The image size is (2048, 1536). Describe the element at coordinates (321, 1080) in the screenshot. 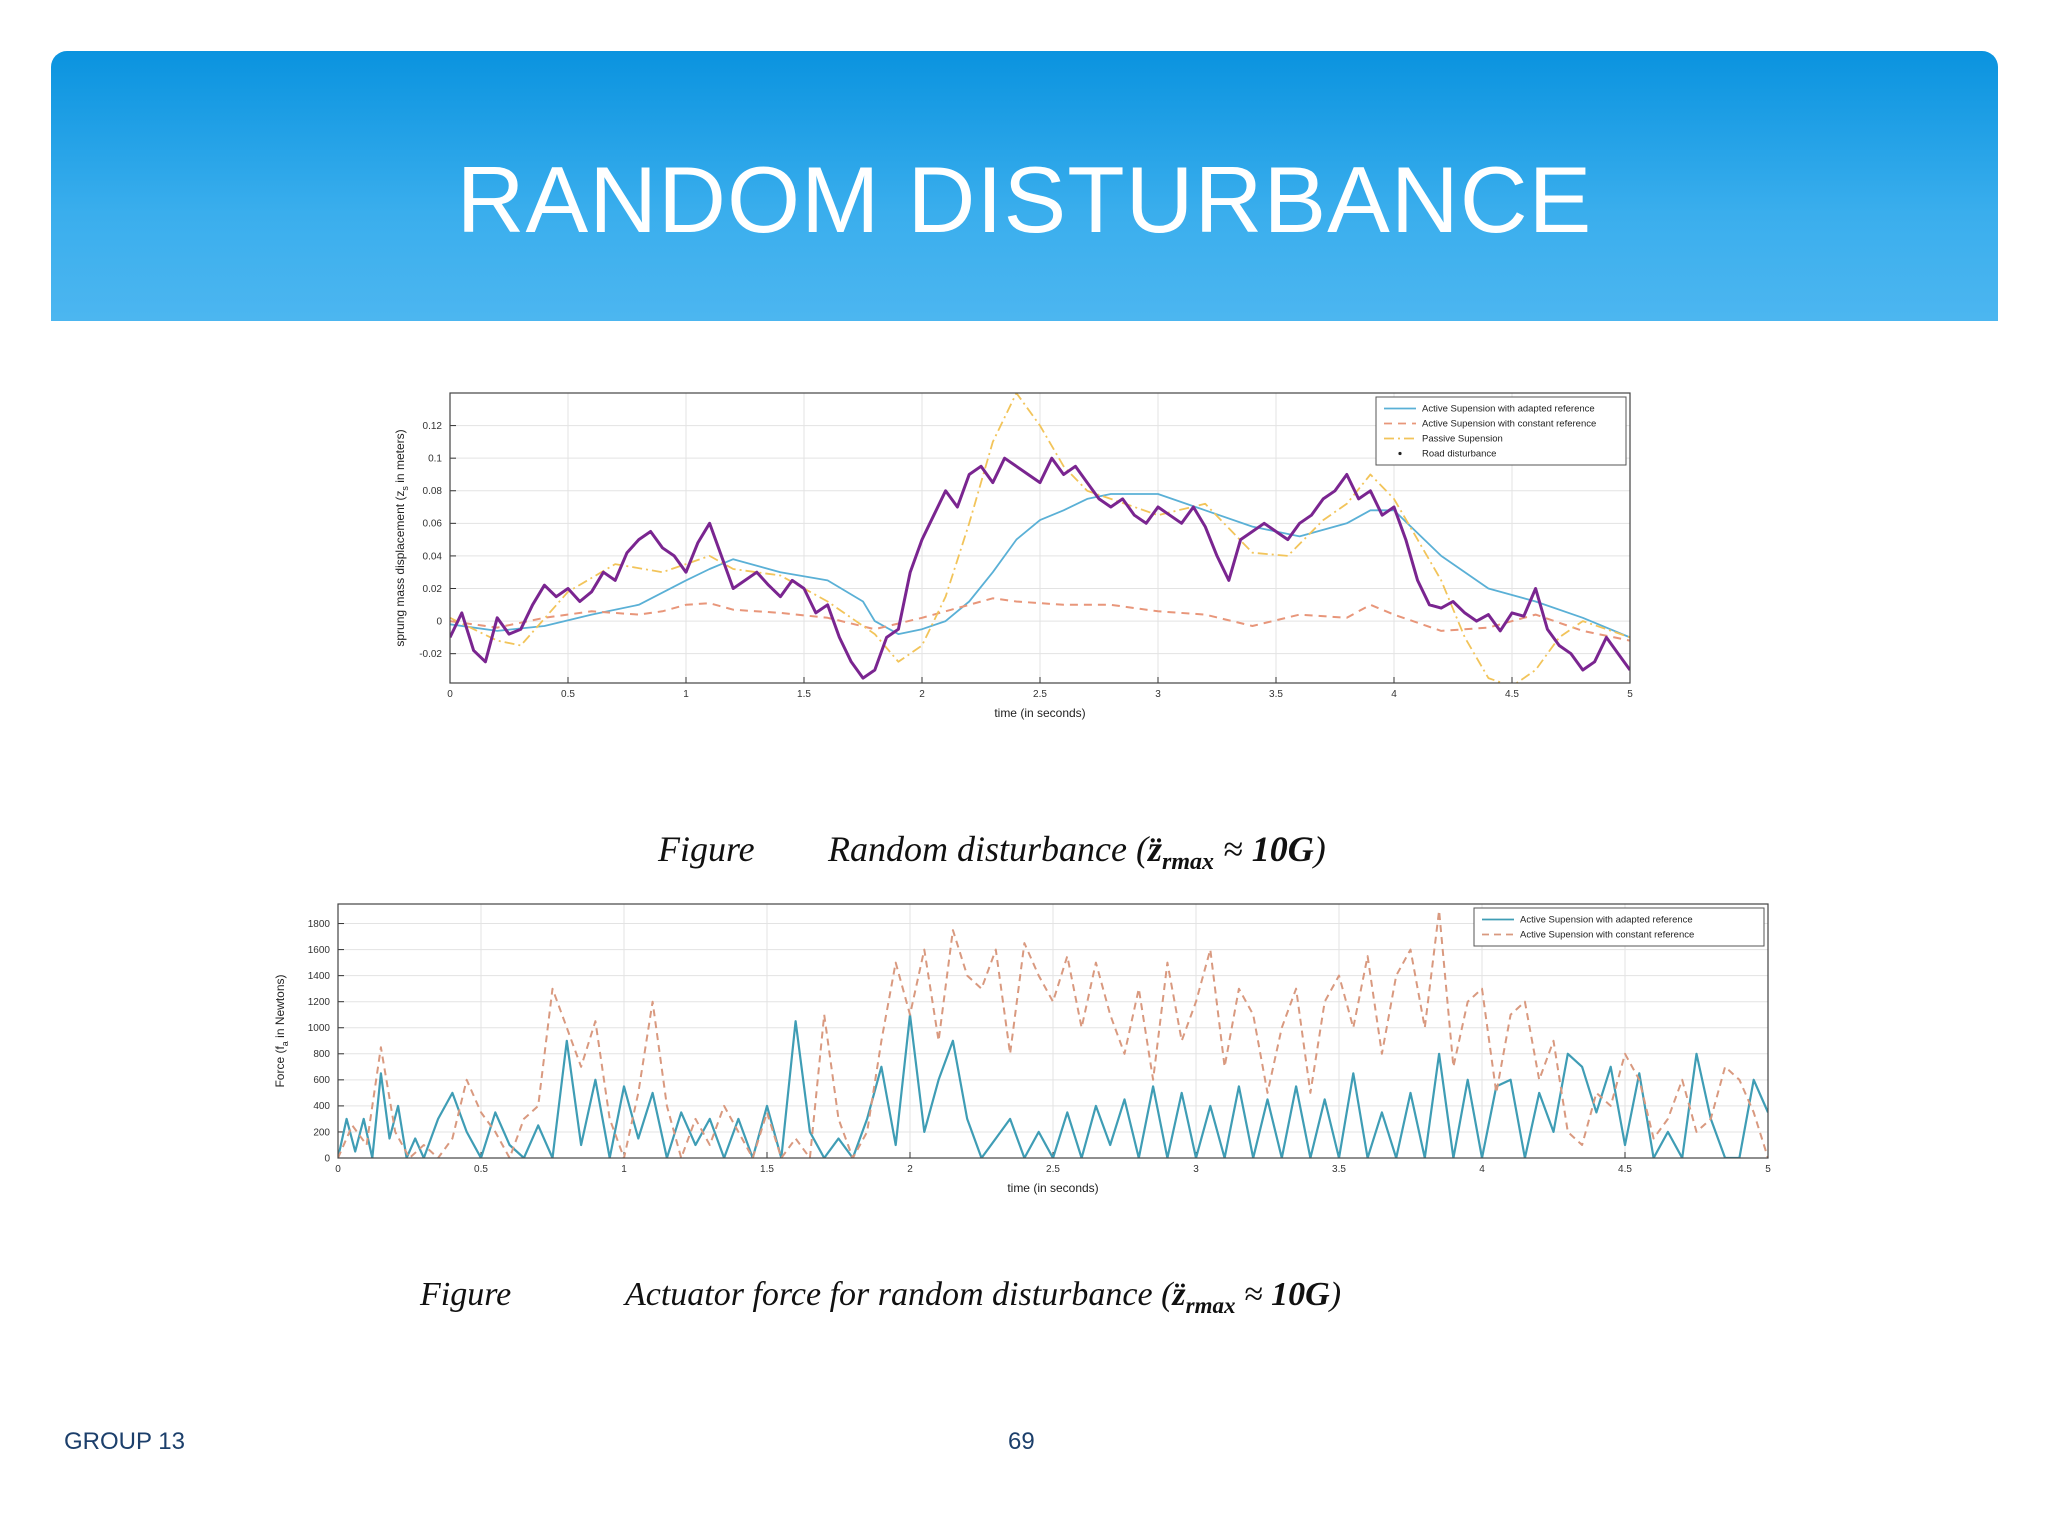

I see `y-tick-label: 600` at that location.